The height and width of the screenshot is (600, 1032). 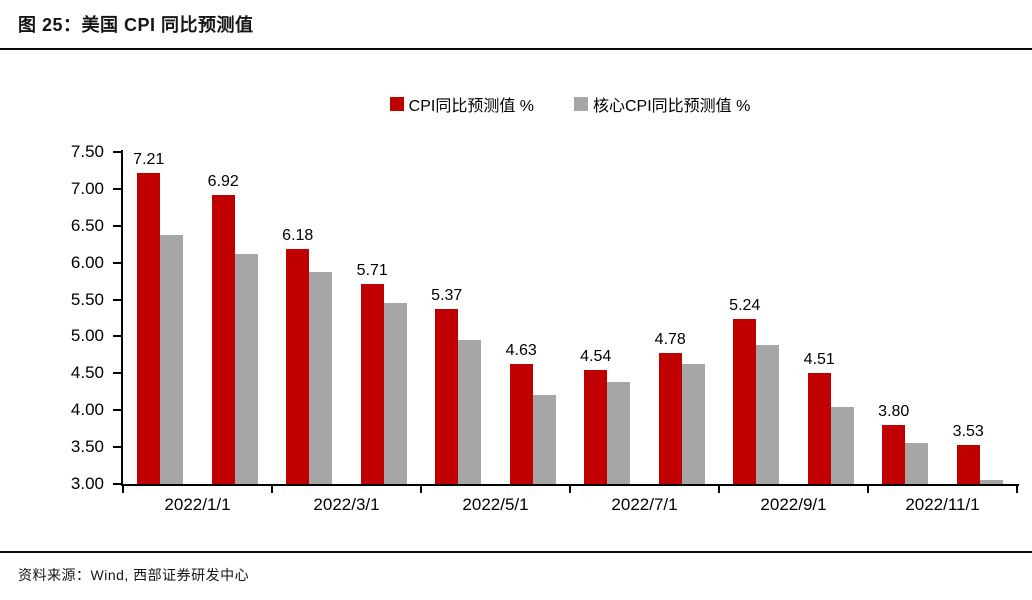 What do you see at coordinates (149, 160) in the screenshot?
I see `bar-value-label: 7.21` at bounding box center [149, 160].